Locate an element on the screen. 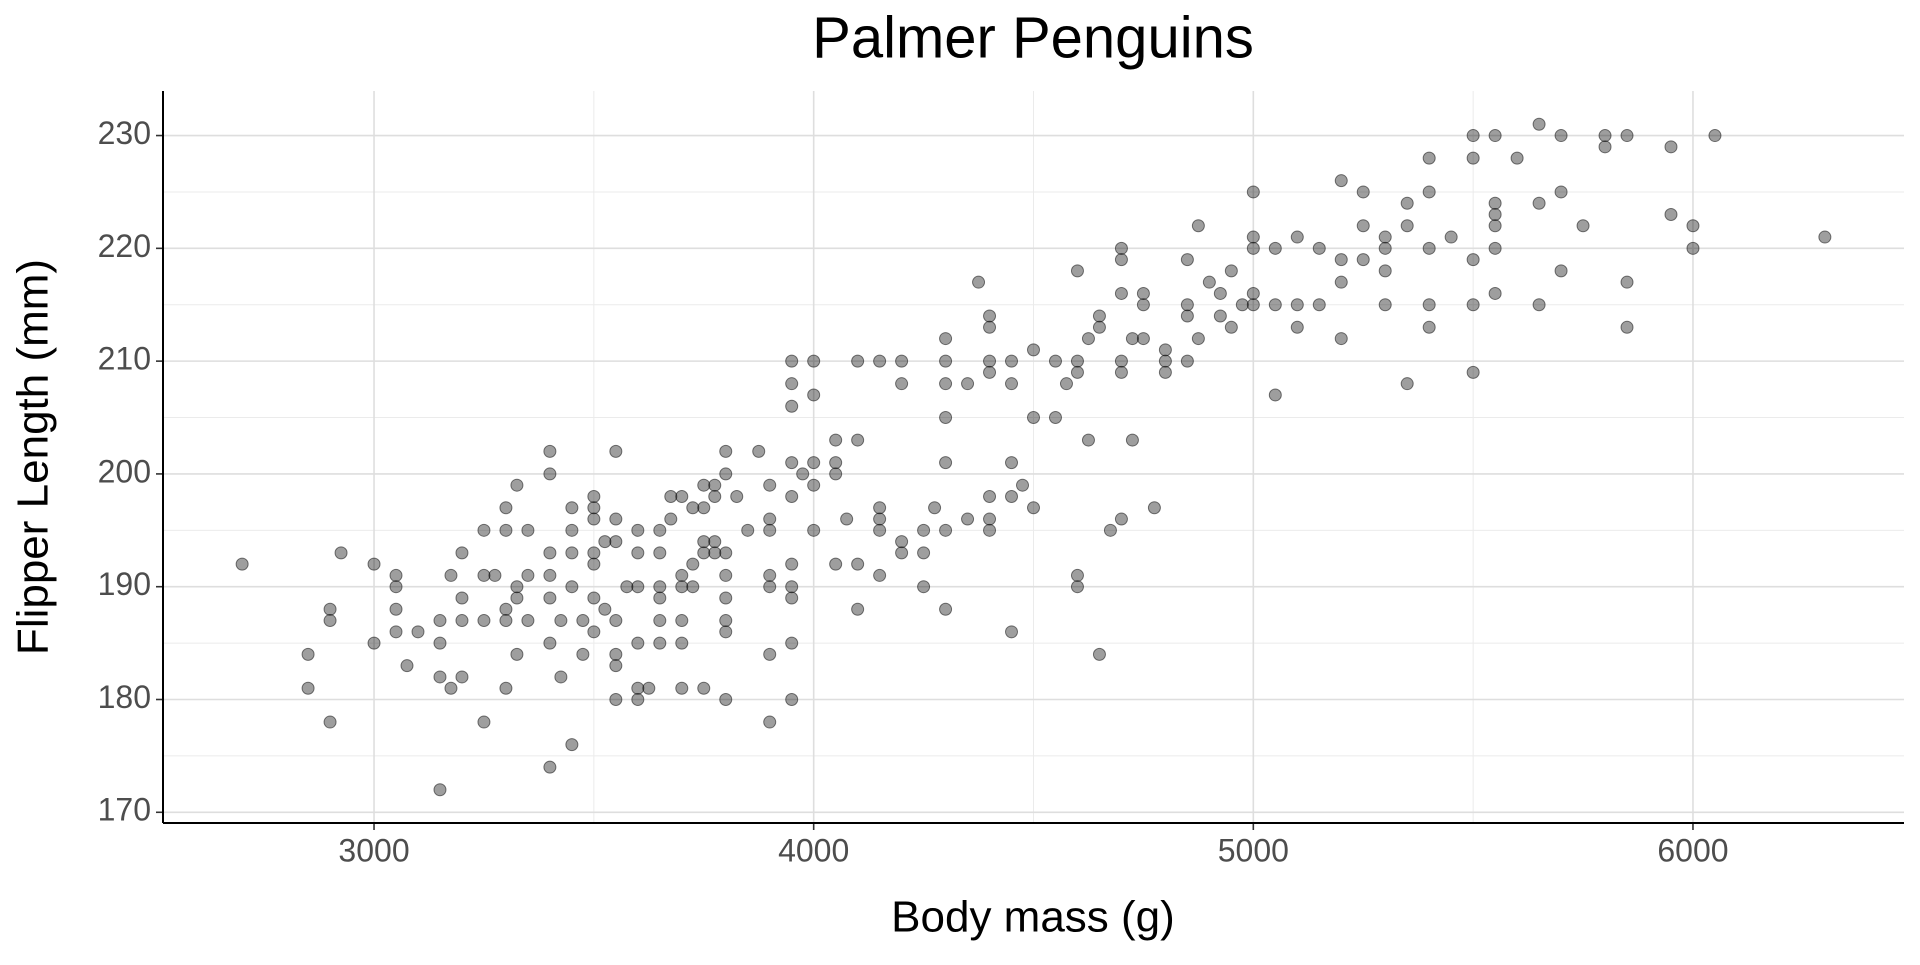 The image size is (1920, 965). y-tick-label: 200 is located at coordinates (124, 471).